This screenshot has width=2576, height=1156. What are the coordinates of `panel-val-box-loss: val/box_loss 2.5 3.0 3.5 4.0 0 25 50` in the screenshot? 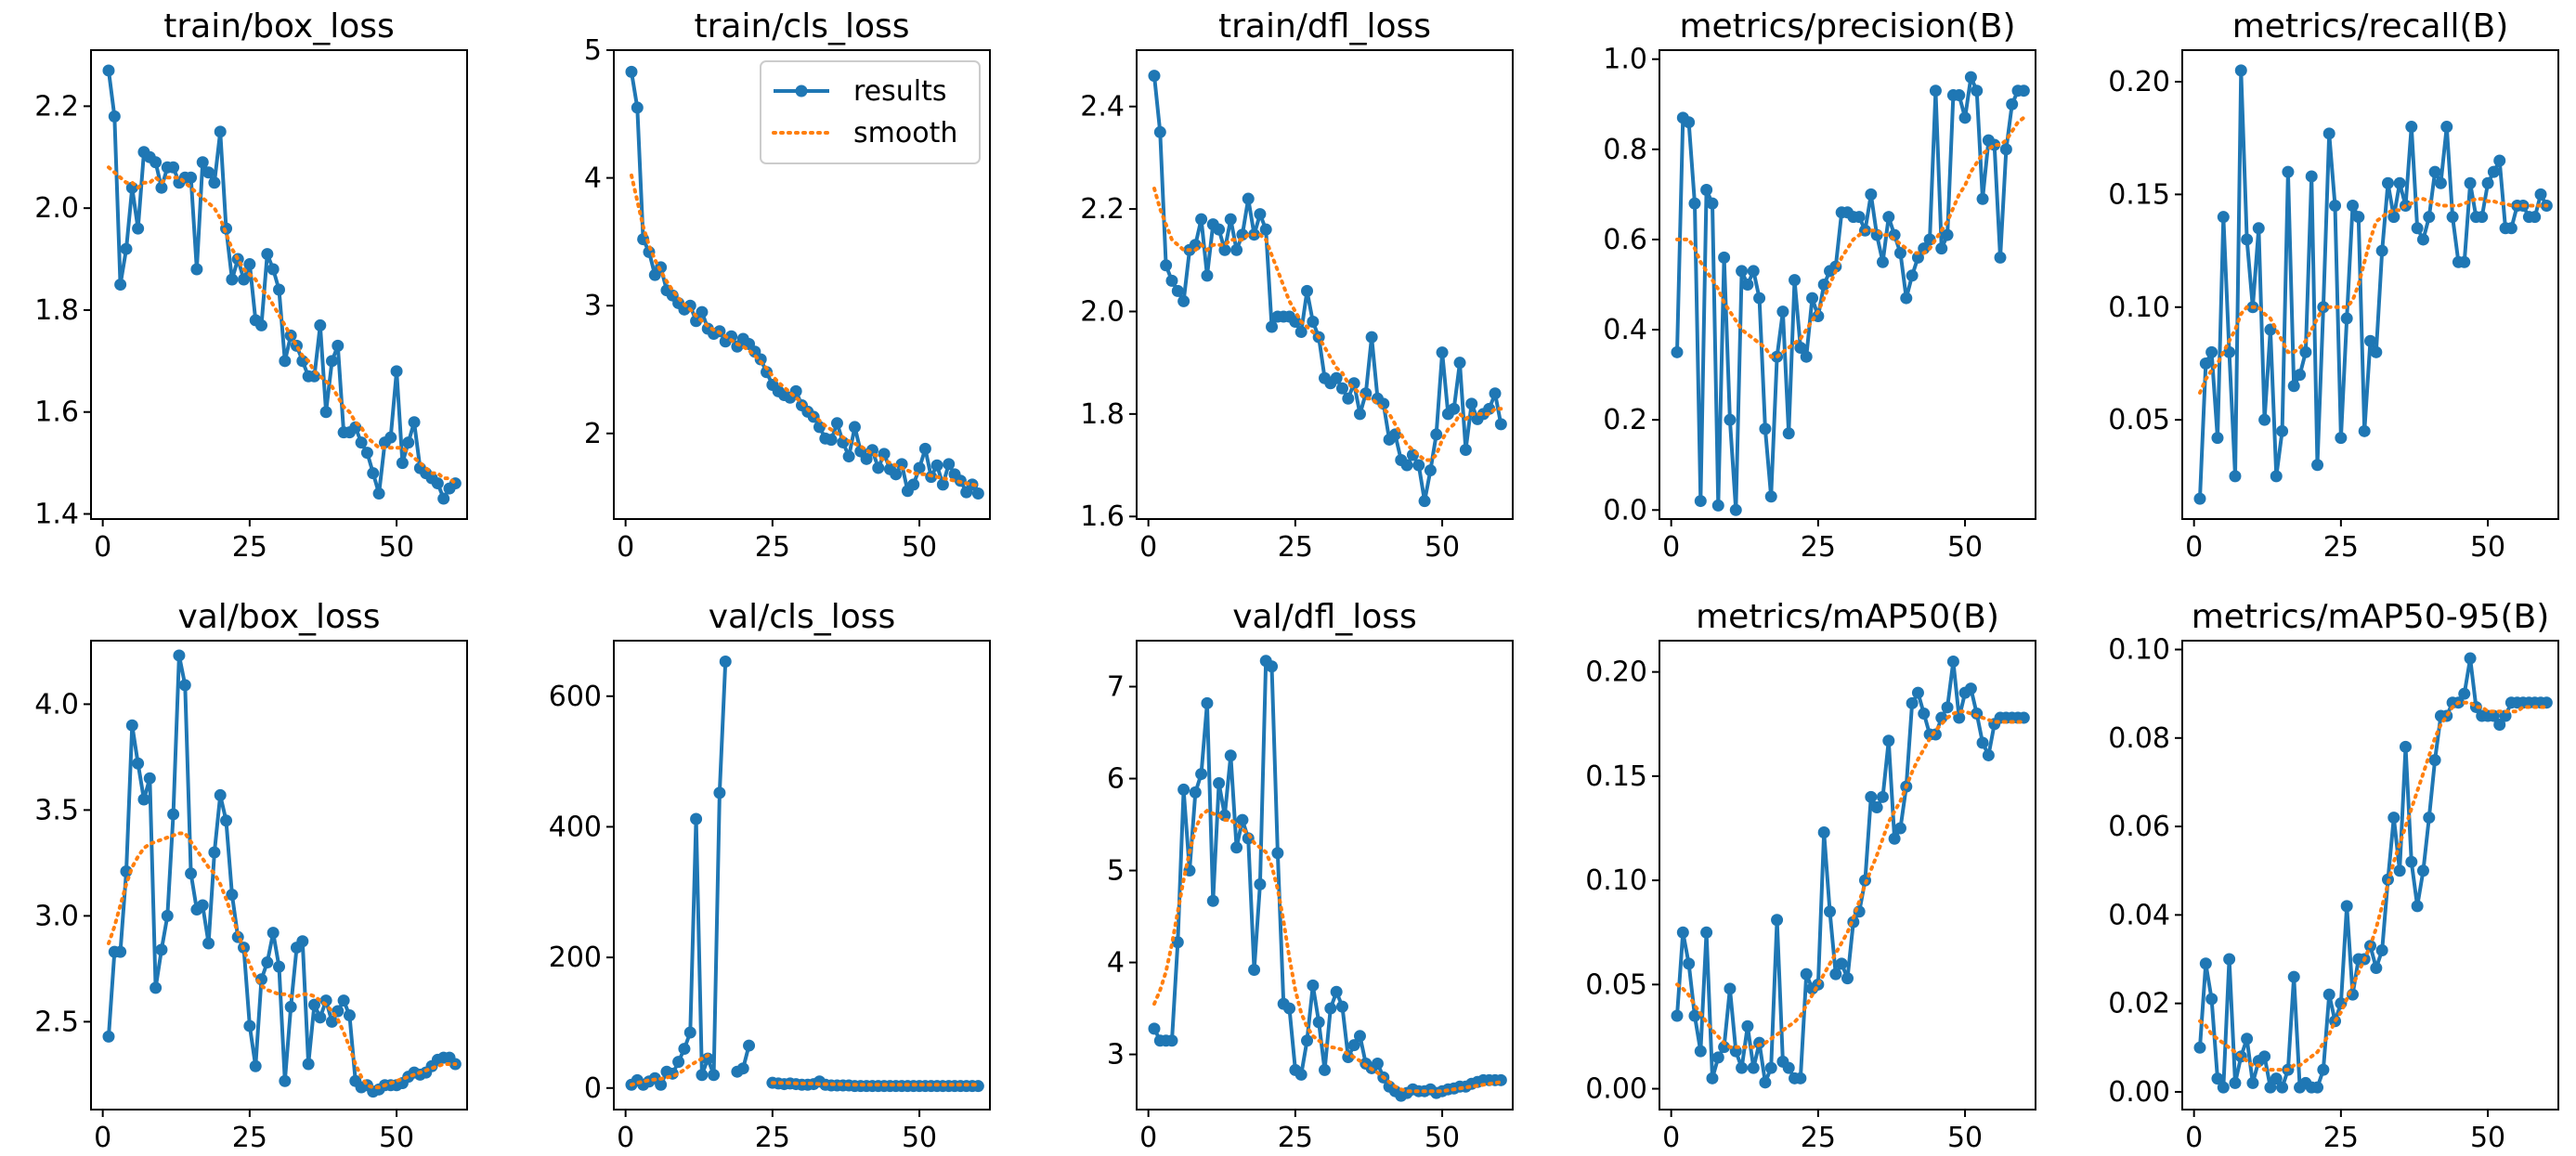 It's located at (234, 873).